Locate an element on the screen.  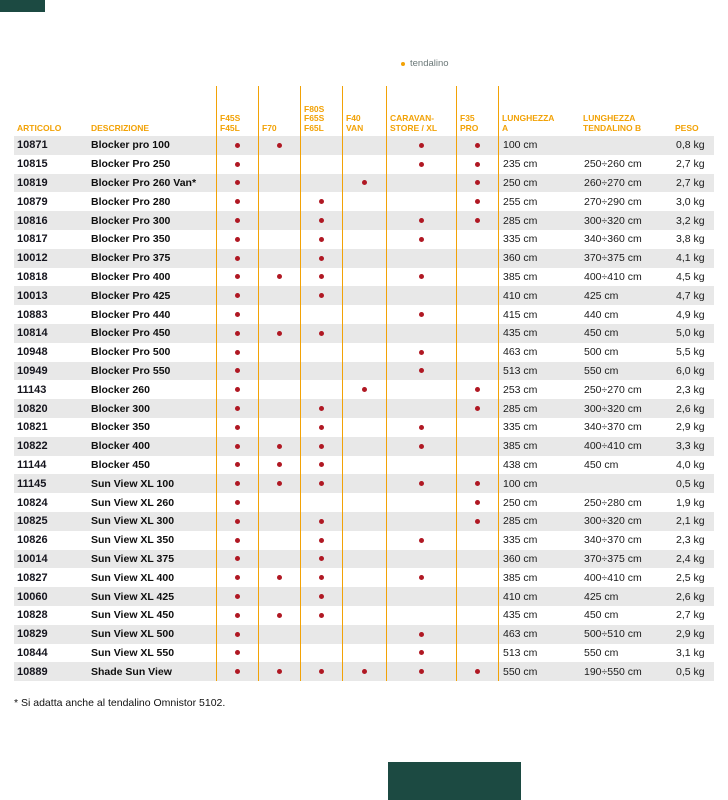
article-number: 10817 is located at coordinates (32, 239).